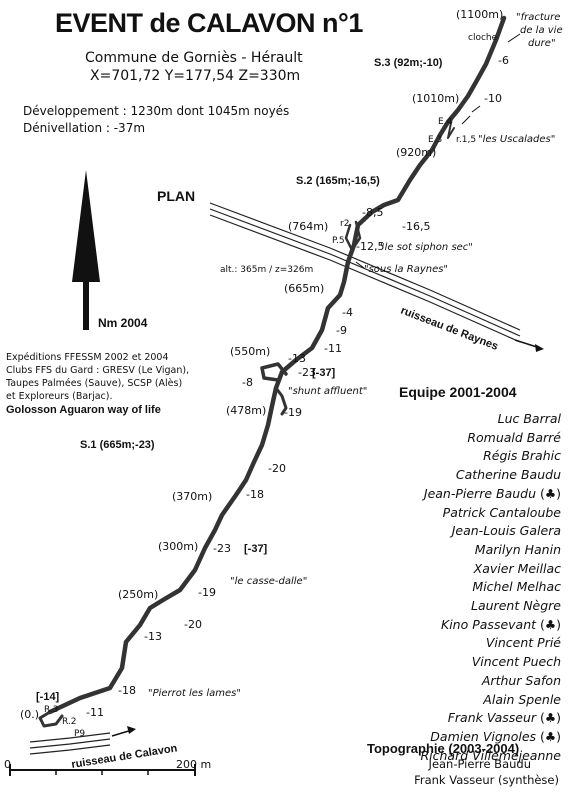 This screenshot has height=800, width=571. I want to click on team-member-name: Marilyn Hanin, so click(517, 549).